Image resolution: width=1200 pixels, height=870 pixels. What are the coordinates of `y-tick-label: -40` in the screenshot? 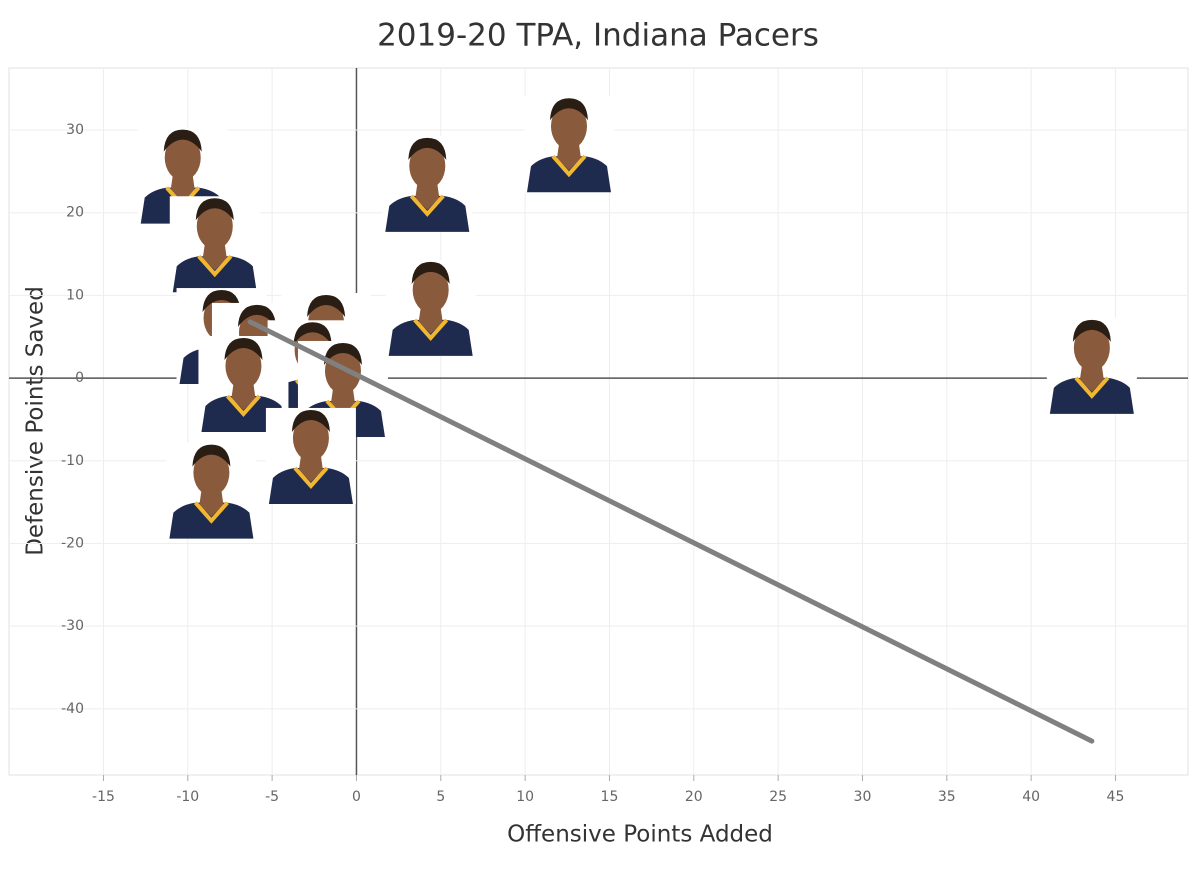 It's located at (72, 709).